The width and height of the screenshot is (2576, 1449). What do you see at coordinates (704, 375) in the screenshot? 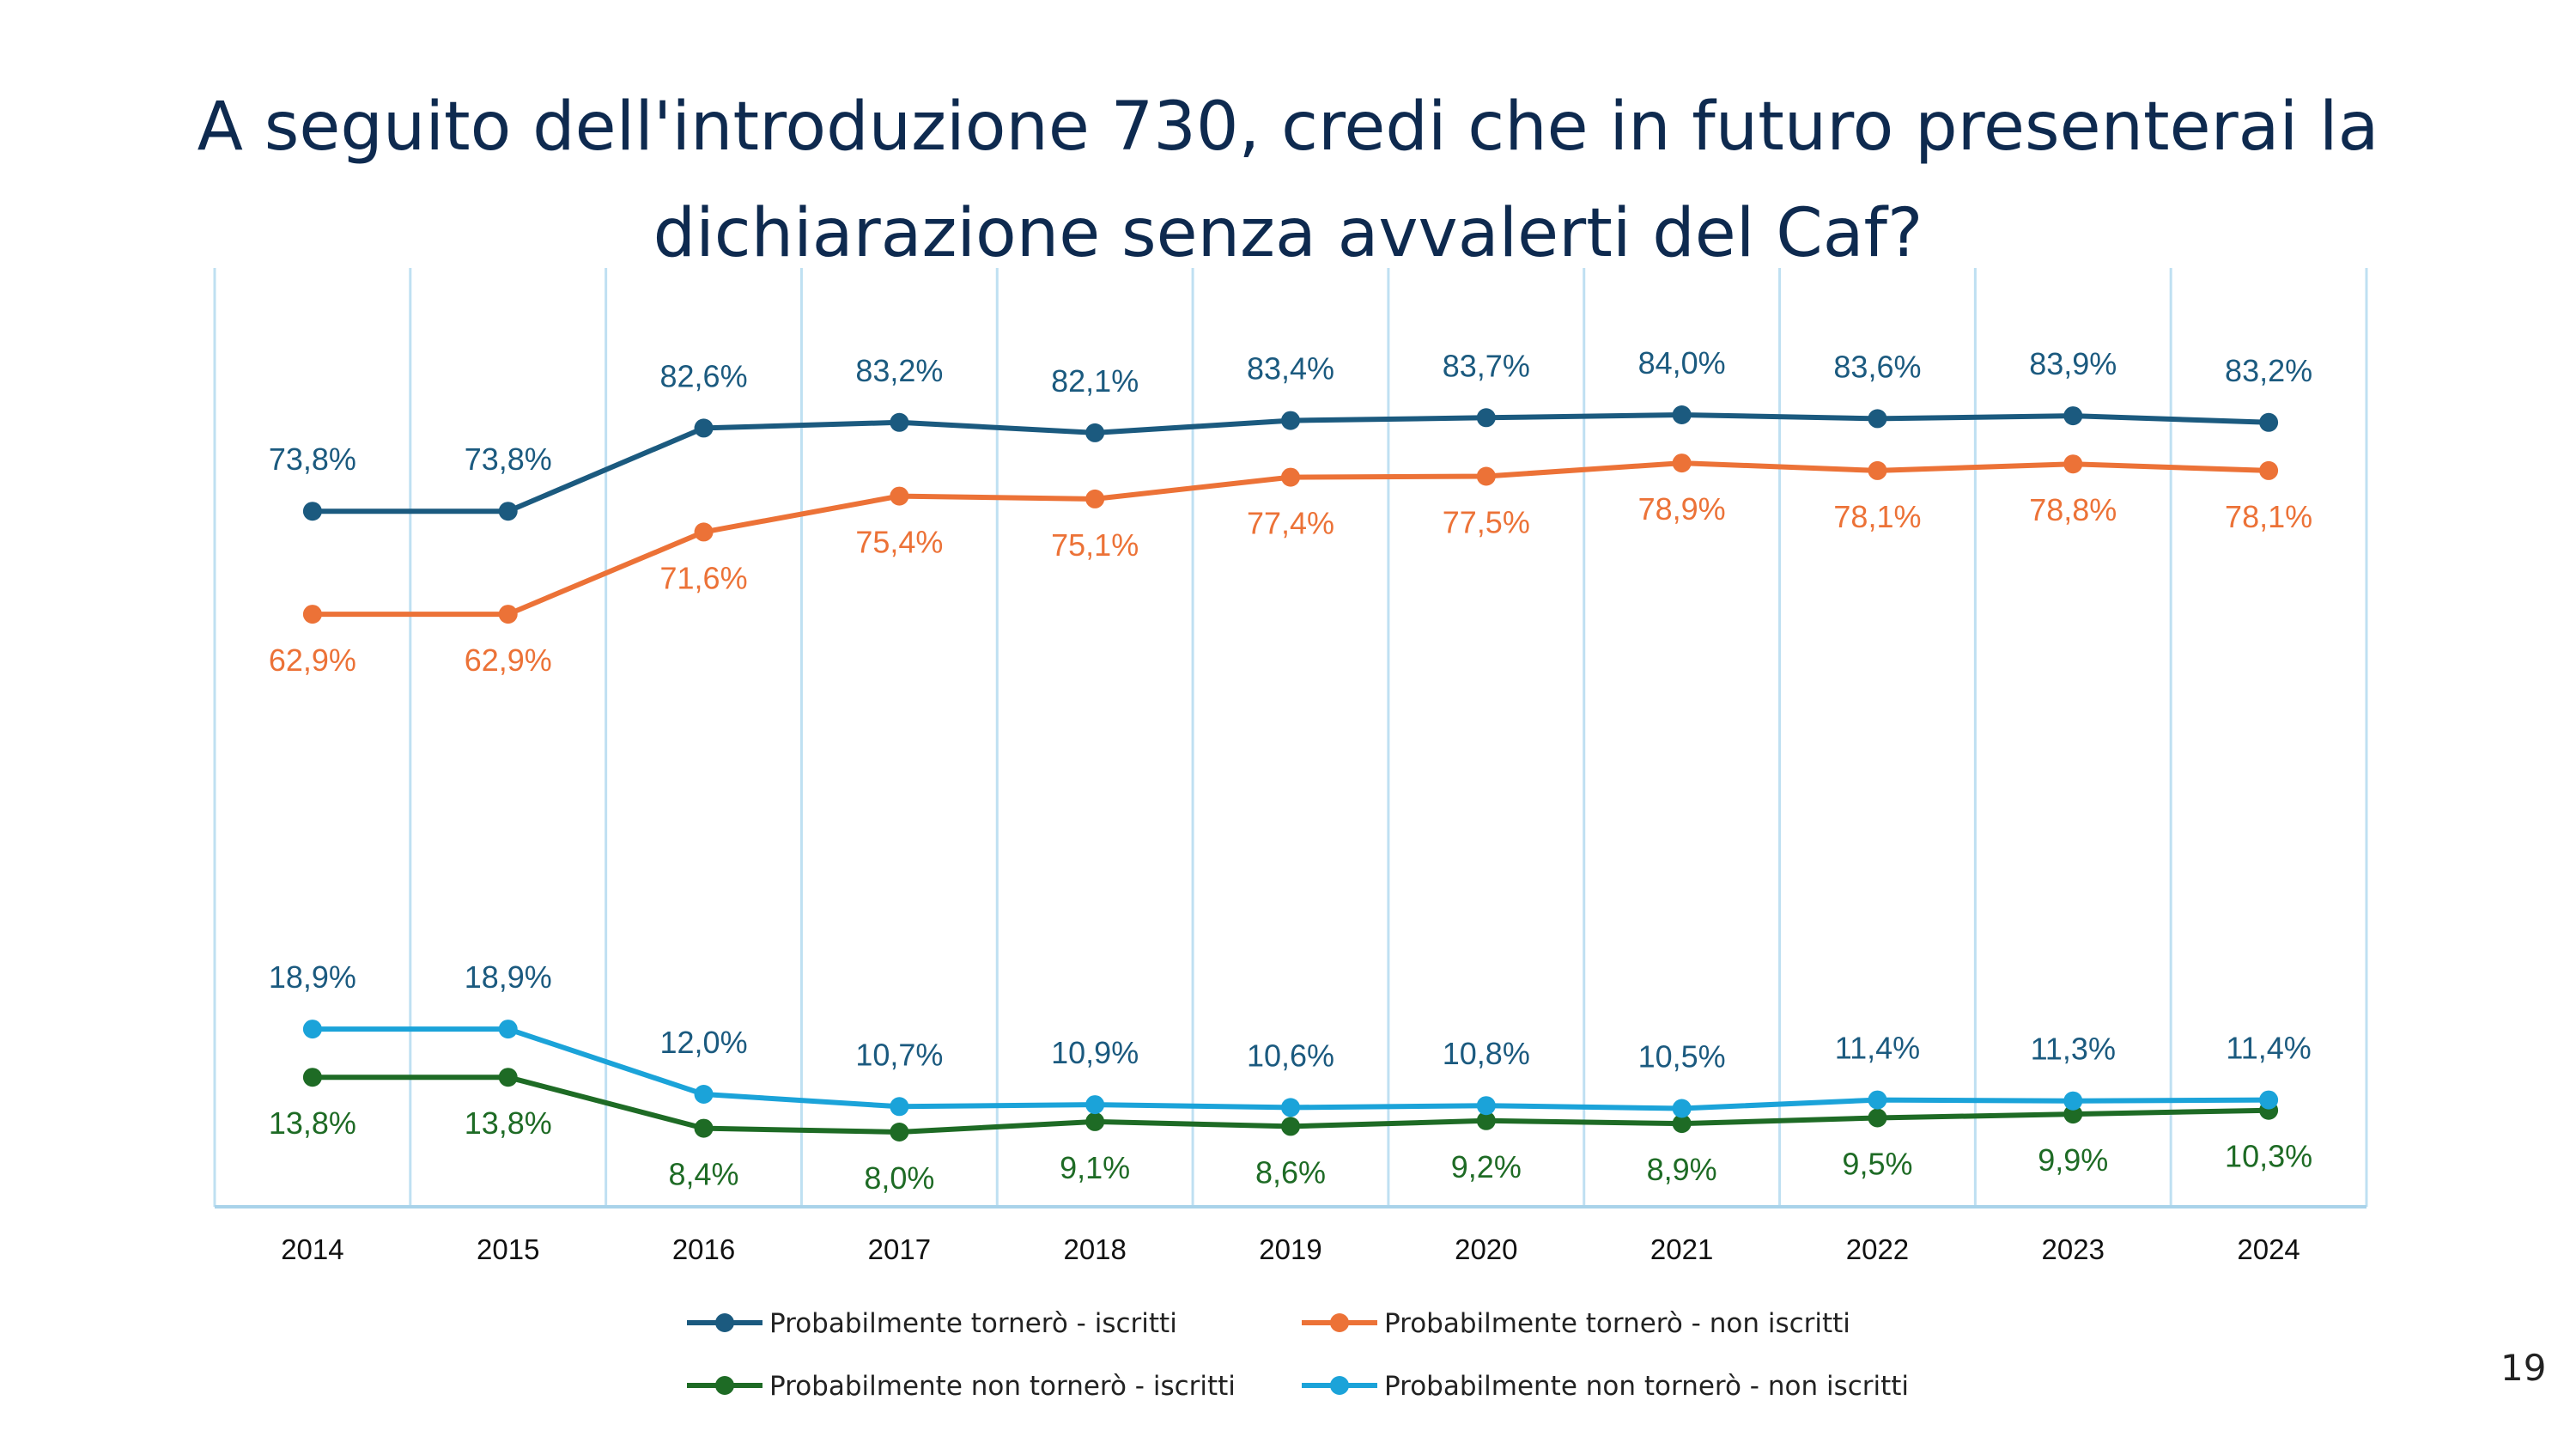
I see `data-label: 82,6%` at bounding box center [704, 375].